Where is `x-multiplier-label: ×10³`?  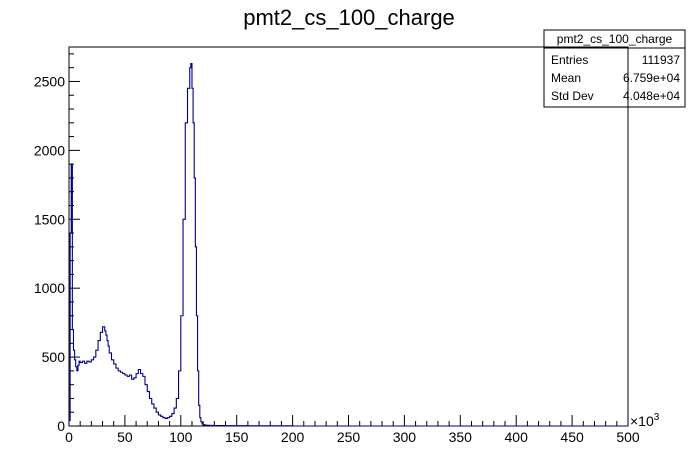 x-multiplier-label: ×10³ is located at coordinates (645, 420).